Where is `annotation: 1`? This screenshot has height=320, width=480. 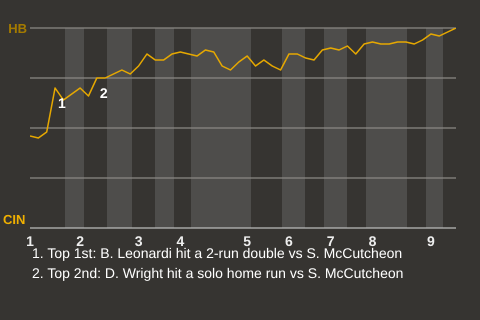
annotation: 1 is located at coordinates (62, 103).